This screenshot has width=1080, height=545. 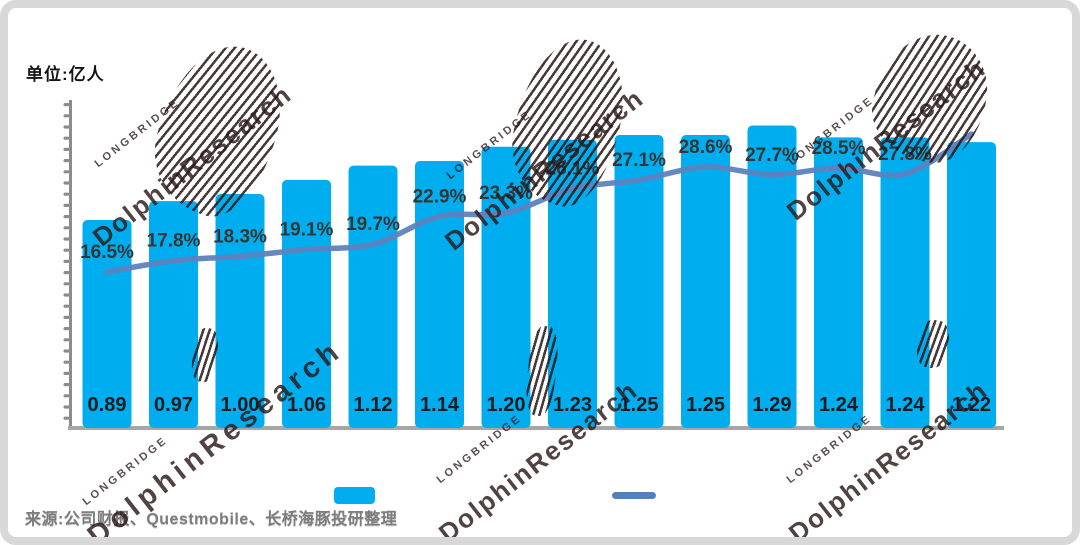 What do you see at coordinates (905, 154) in the screenshot?
I see `pct-label: 27.8%` at bounding box center [905, 154].